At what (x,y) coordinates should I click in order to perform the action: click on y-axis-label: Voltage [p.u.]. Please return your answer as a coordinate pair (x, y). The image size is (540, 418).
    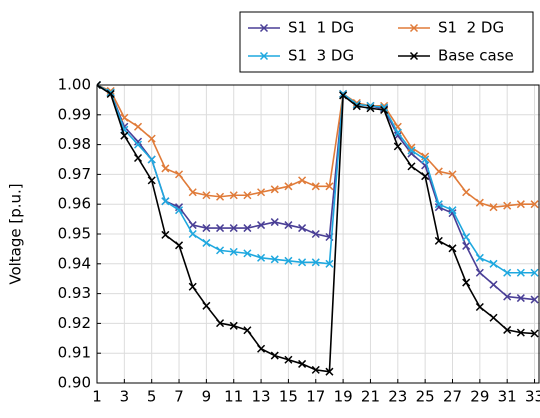
    Looking at the image, I should click on (16, 233).